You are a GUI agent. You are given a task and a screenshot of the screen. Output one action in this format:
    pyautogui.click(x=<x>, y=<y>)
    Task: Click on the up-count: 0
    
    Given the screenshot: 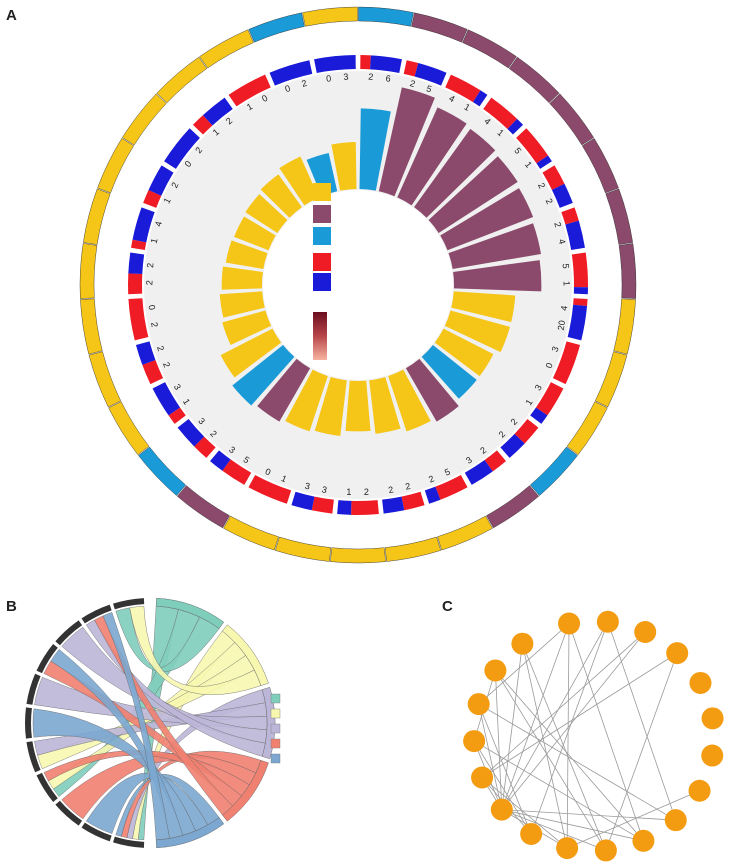 What is the action you would take?
    pyautogui.click(x=329, y=78)
    